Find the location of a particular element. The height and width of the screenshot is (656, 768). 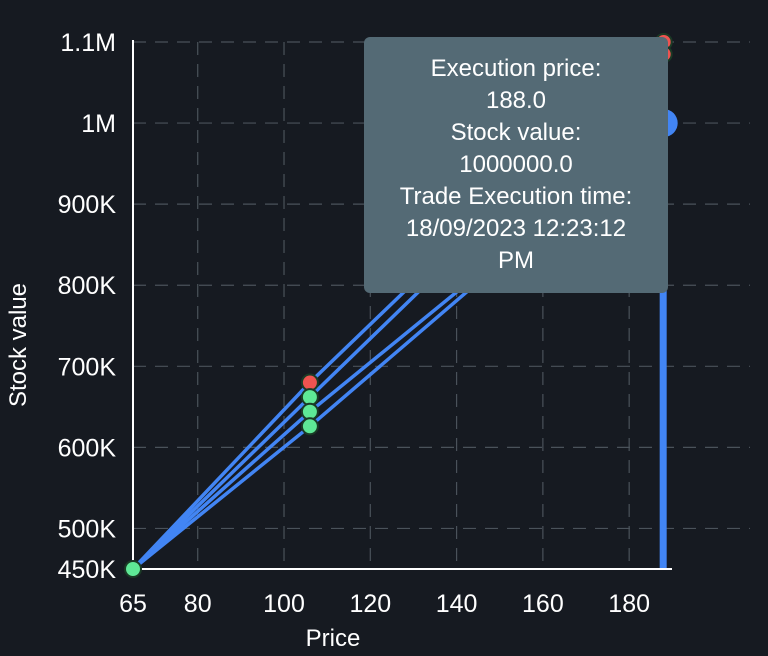

x-axis-title: Price is located at coordinates (333, 638).